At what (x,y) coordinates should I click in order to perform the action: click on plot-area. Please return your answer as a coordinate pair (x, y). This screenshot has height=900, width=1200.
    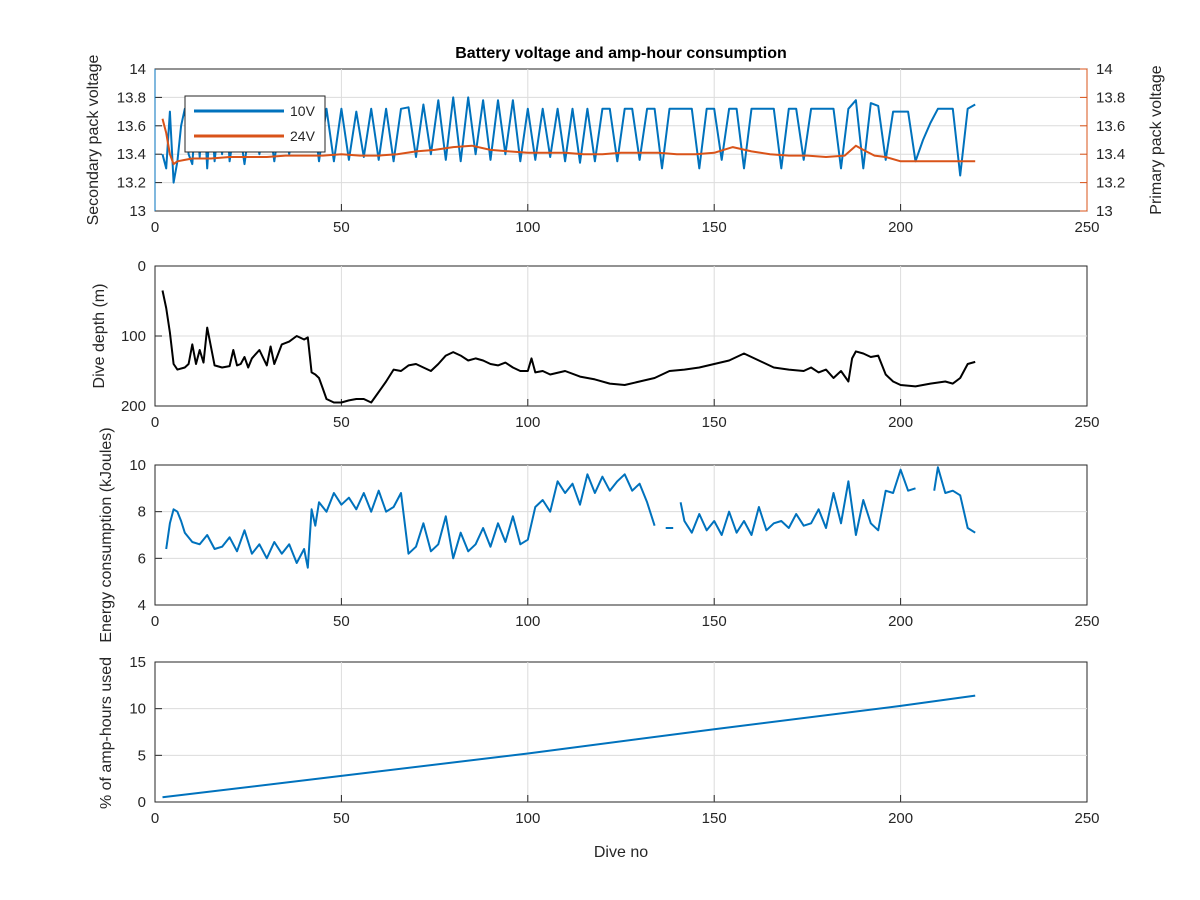
    Looking at the image, I should click on (621, 535).